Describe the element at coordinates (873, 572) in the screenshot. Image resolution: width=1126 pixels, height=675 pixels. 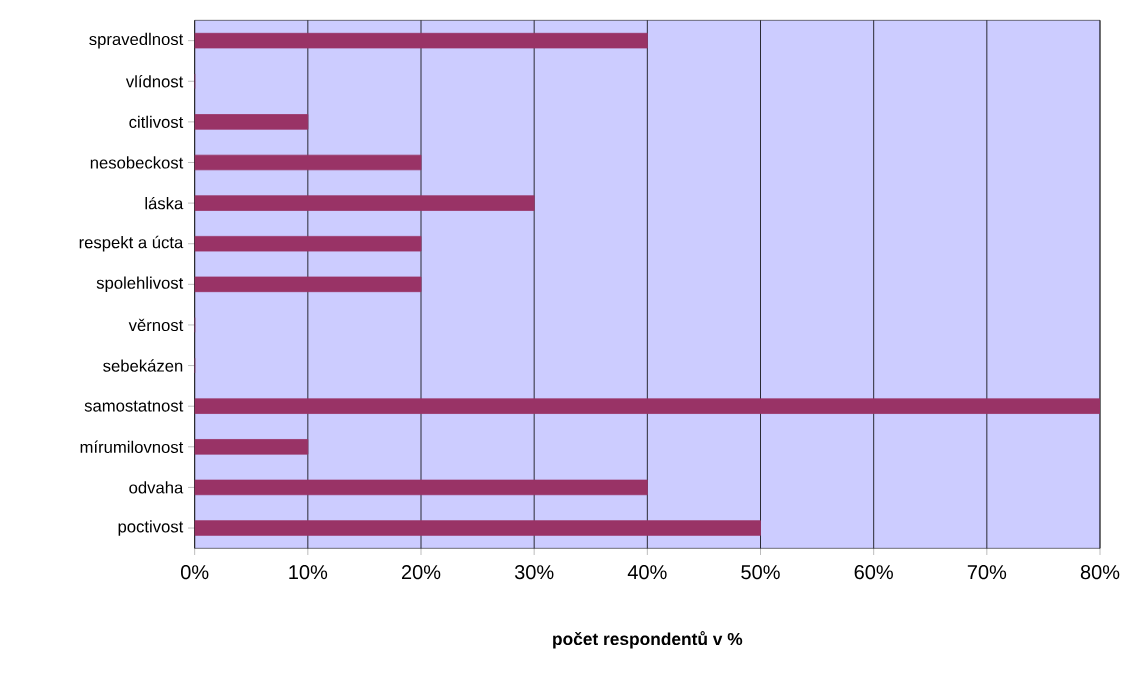
I see `x-tick-label: 60%` at that location.